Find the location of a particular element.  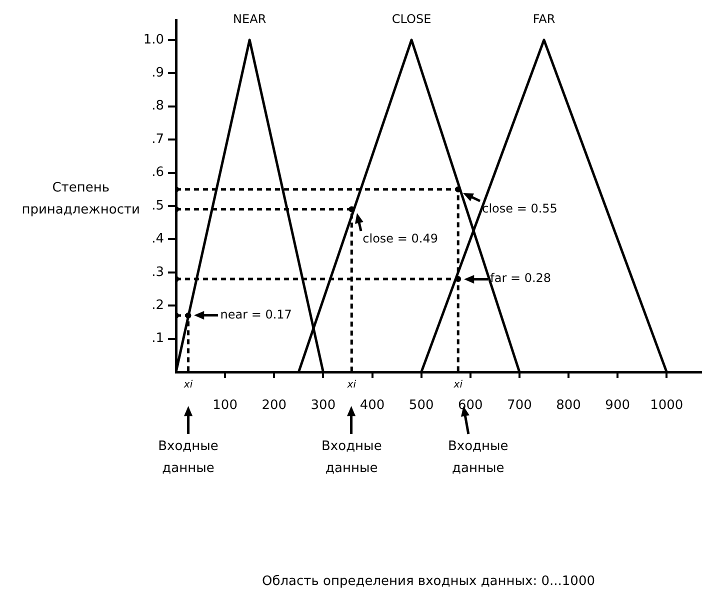

x-tick-label: 400 is located at coordinates (372, 406).